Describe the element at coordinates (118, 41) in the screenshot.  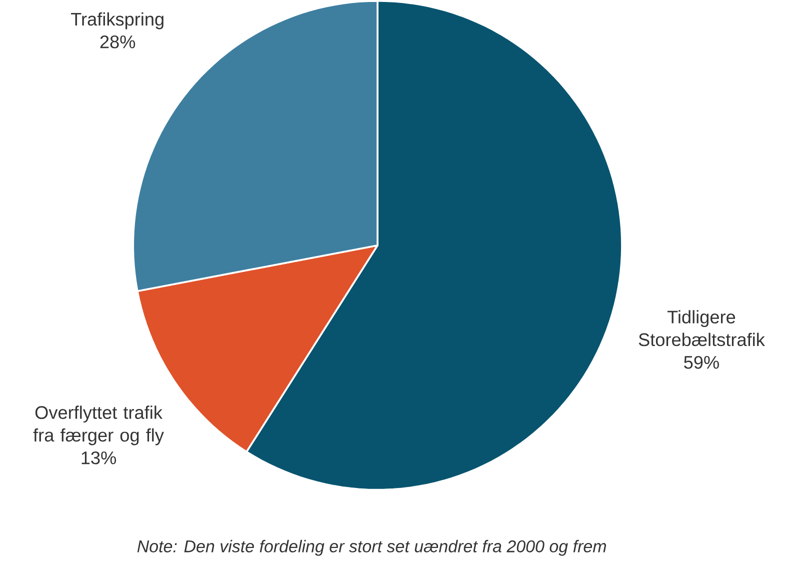
I see `data-label: 28%` at that location.